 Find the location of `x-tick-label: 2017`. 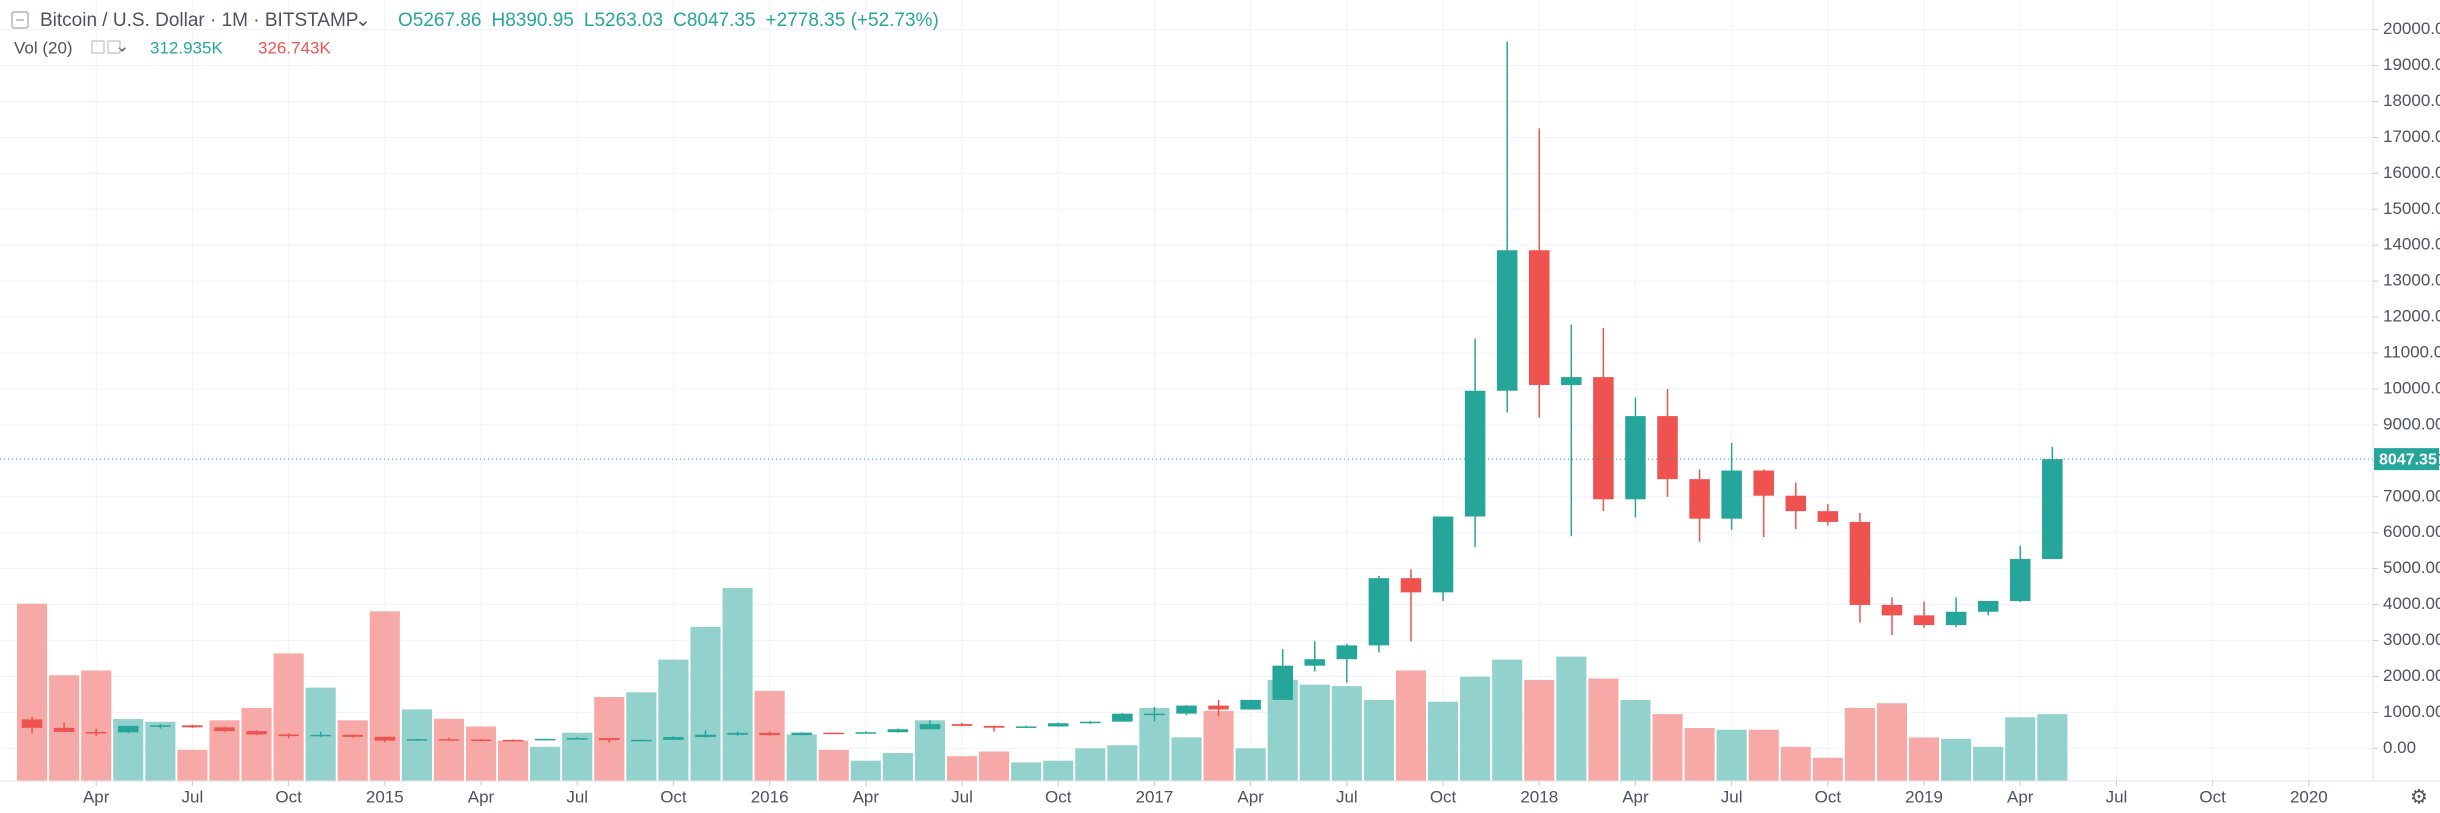

x-tick-label: 2017 is located at coordinates (1155, 796).